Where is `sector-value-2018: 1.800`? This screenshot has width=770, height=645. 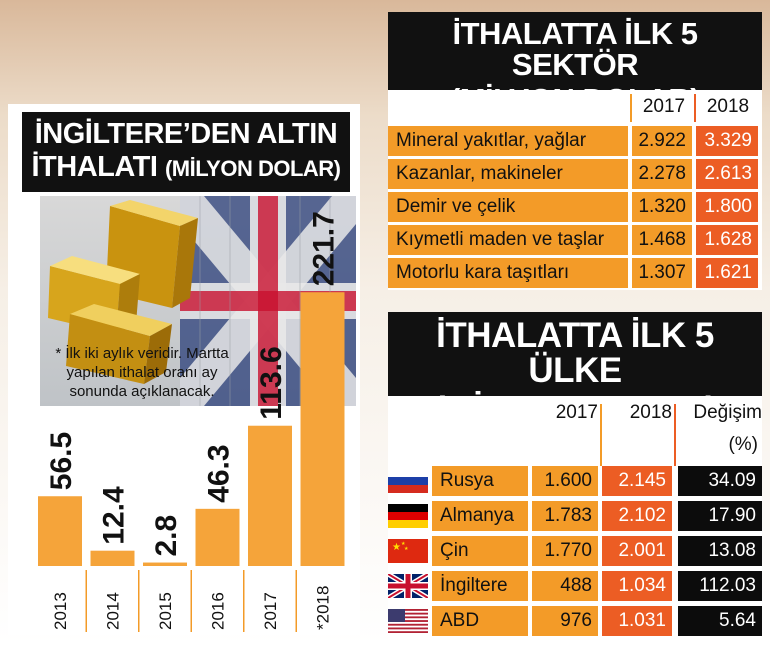 sector-value-2018: 1.800 is located at coordinates (727, 207).